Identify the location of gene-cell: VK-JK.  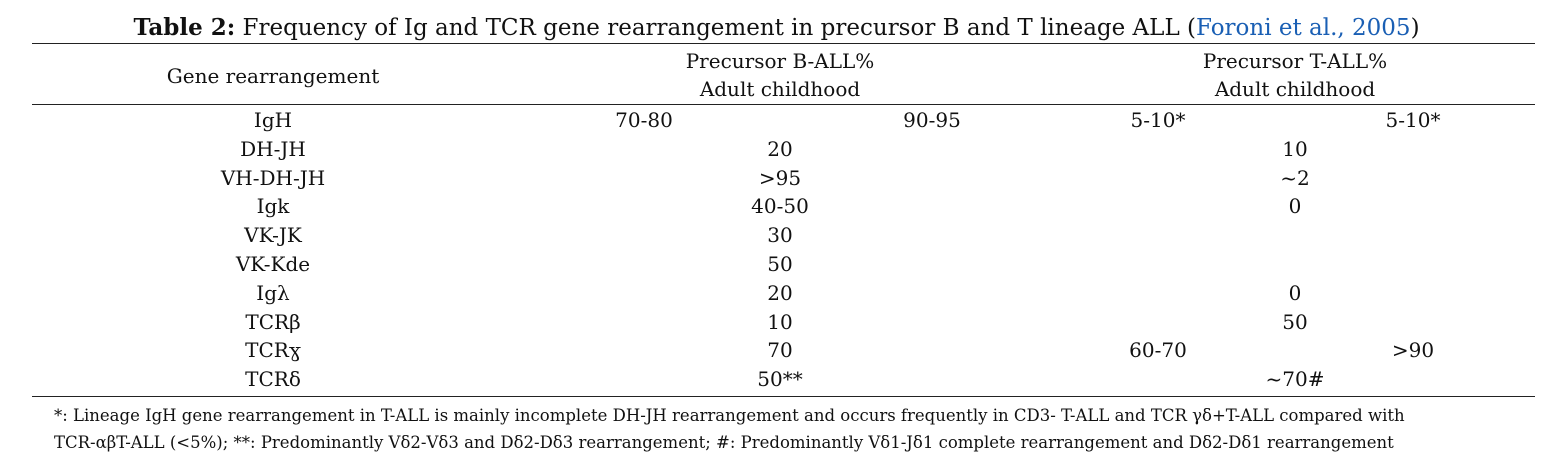
(273, 235).